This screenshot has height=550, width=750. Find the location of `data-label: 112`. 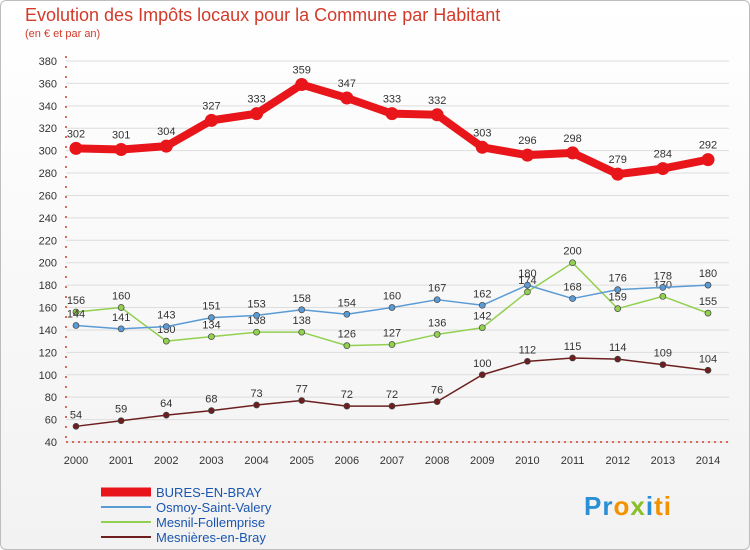

data-label: 112 is located at coordinates (528, 350).